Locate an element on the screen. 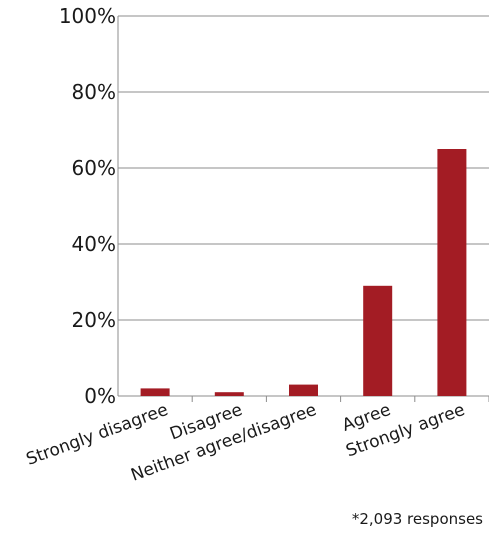  footnote: *2,093 responses is located at coordinates (417, 519).